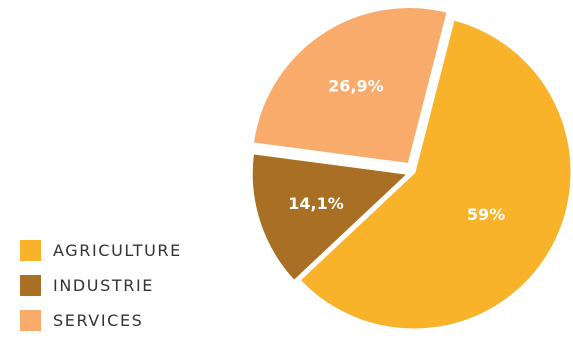  I want to click on legend-swatch-agriculture, so click(30, 250).